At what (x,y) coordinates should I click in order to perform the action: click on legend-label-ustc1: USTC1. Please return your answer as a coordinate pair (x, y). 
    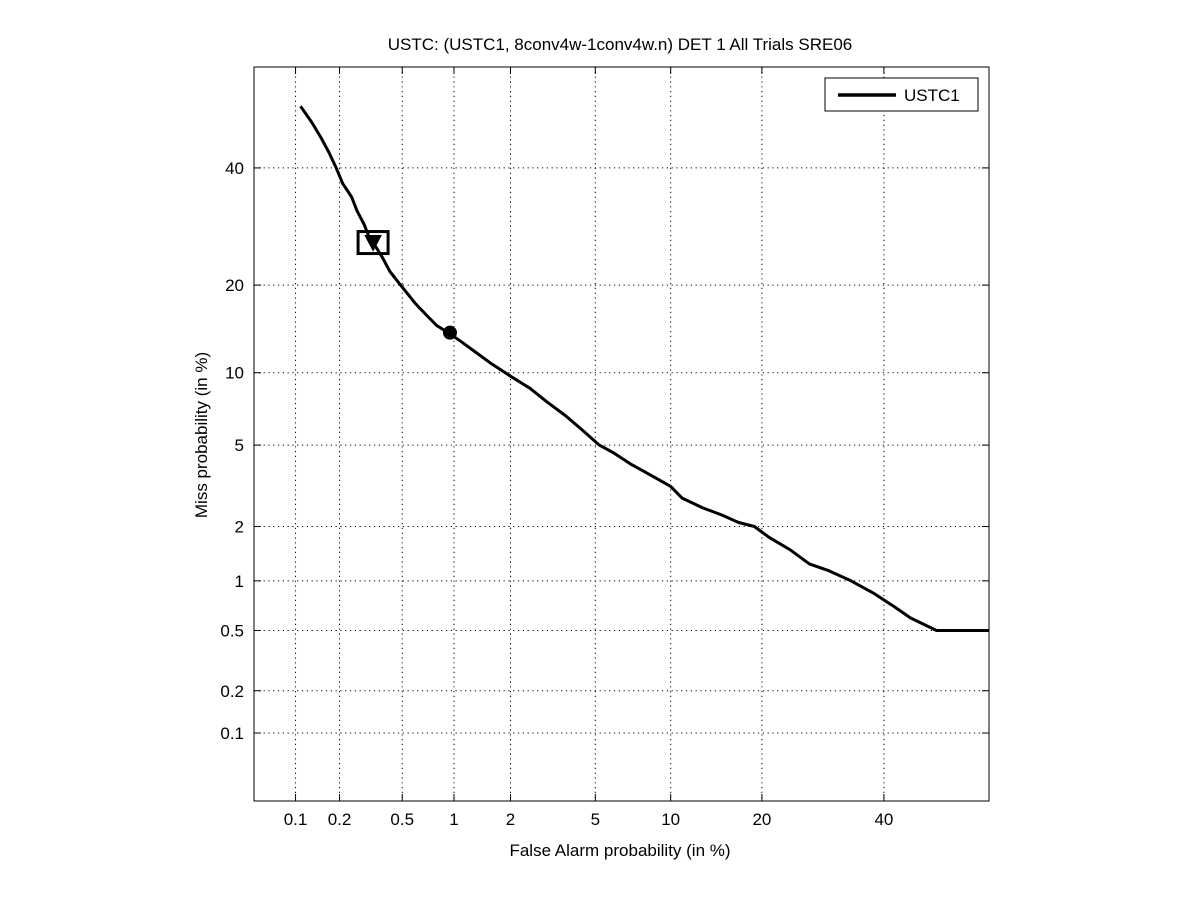
    Looking at the image, I should click on (932, 95).